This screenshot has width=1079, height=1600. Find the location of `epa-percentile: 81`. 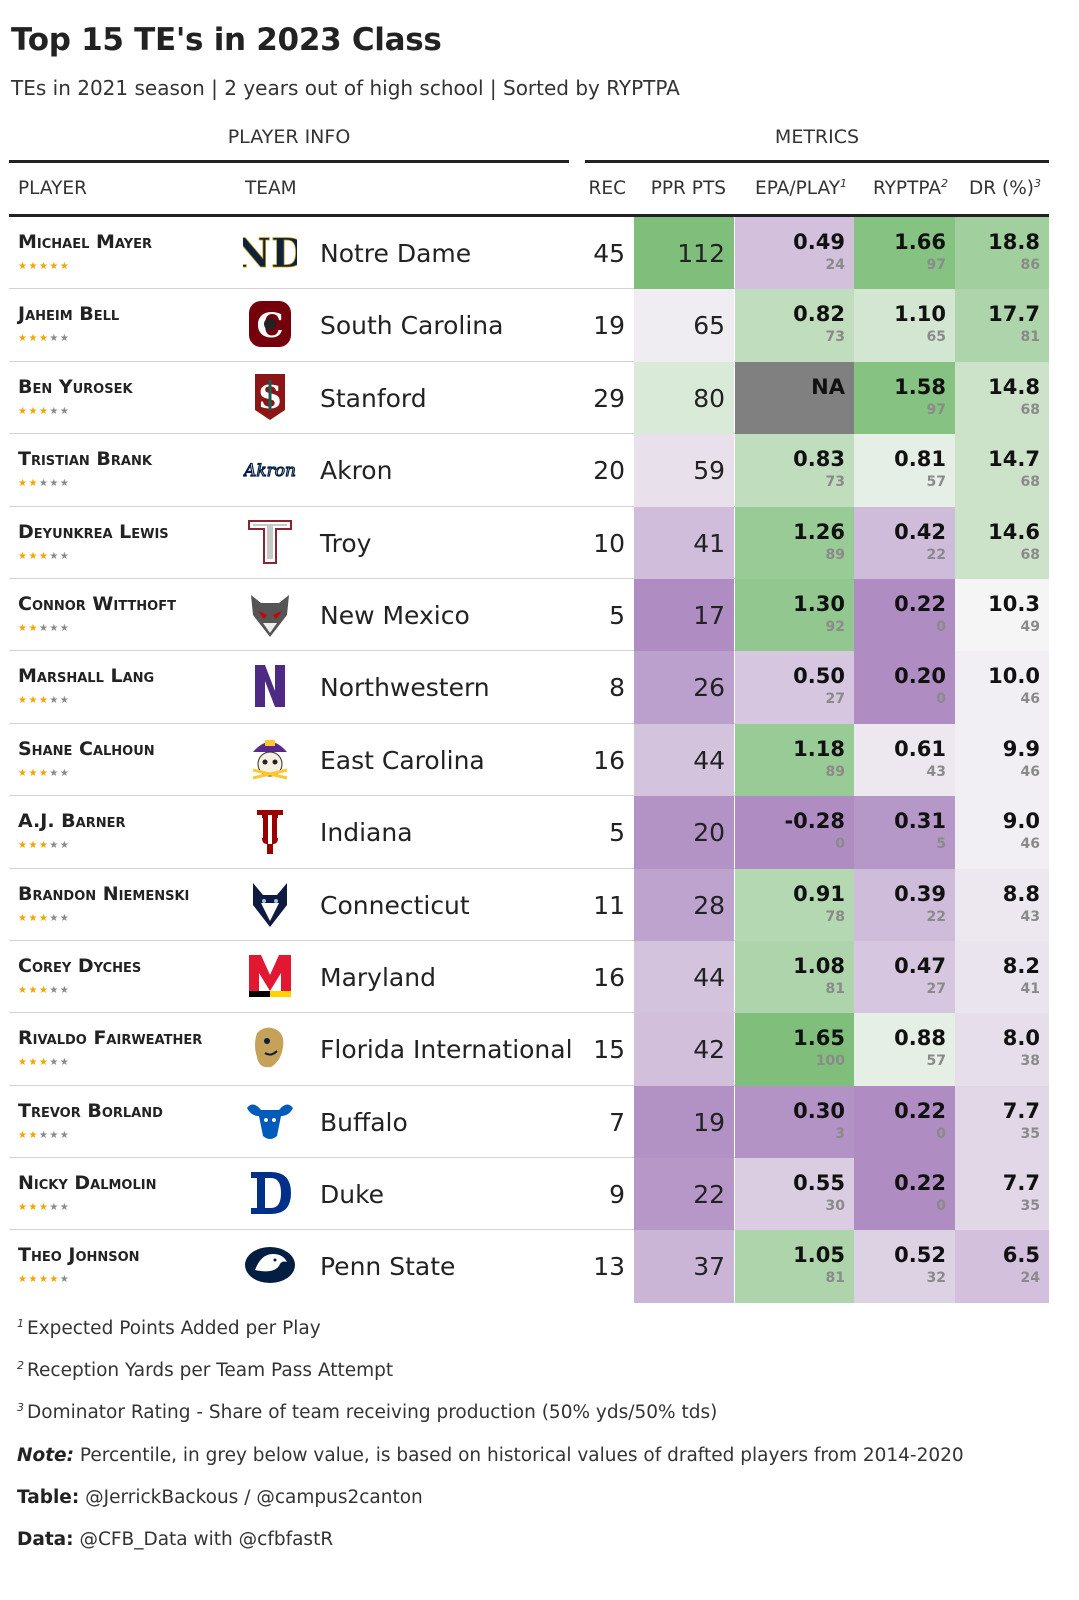

epa-percentile: 81 is located at coordinates (835, 1278).